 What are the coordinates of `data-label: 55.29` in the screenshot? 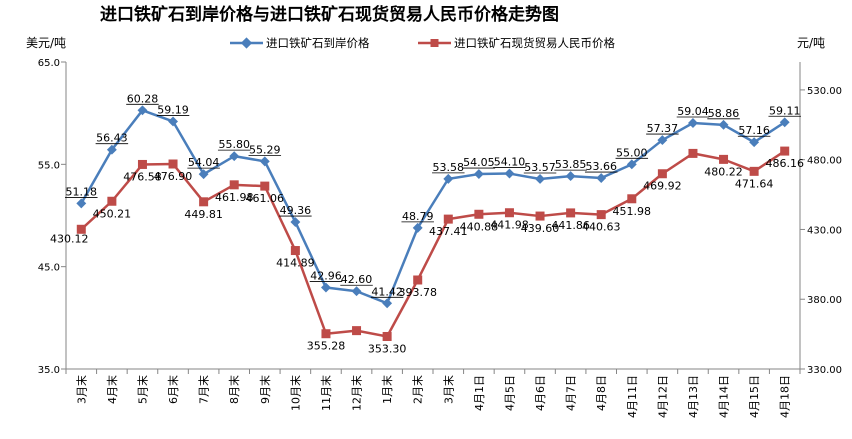 It's located at (265, 149).